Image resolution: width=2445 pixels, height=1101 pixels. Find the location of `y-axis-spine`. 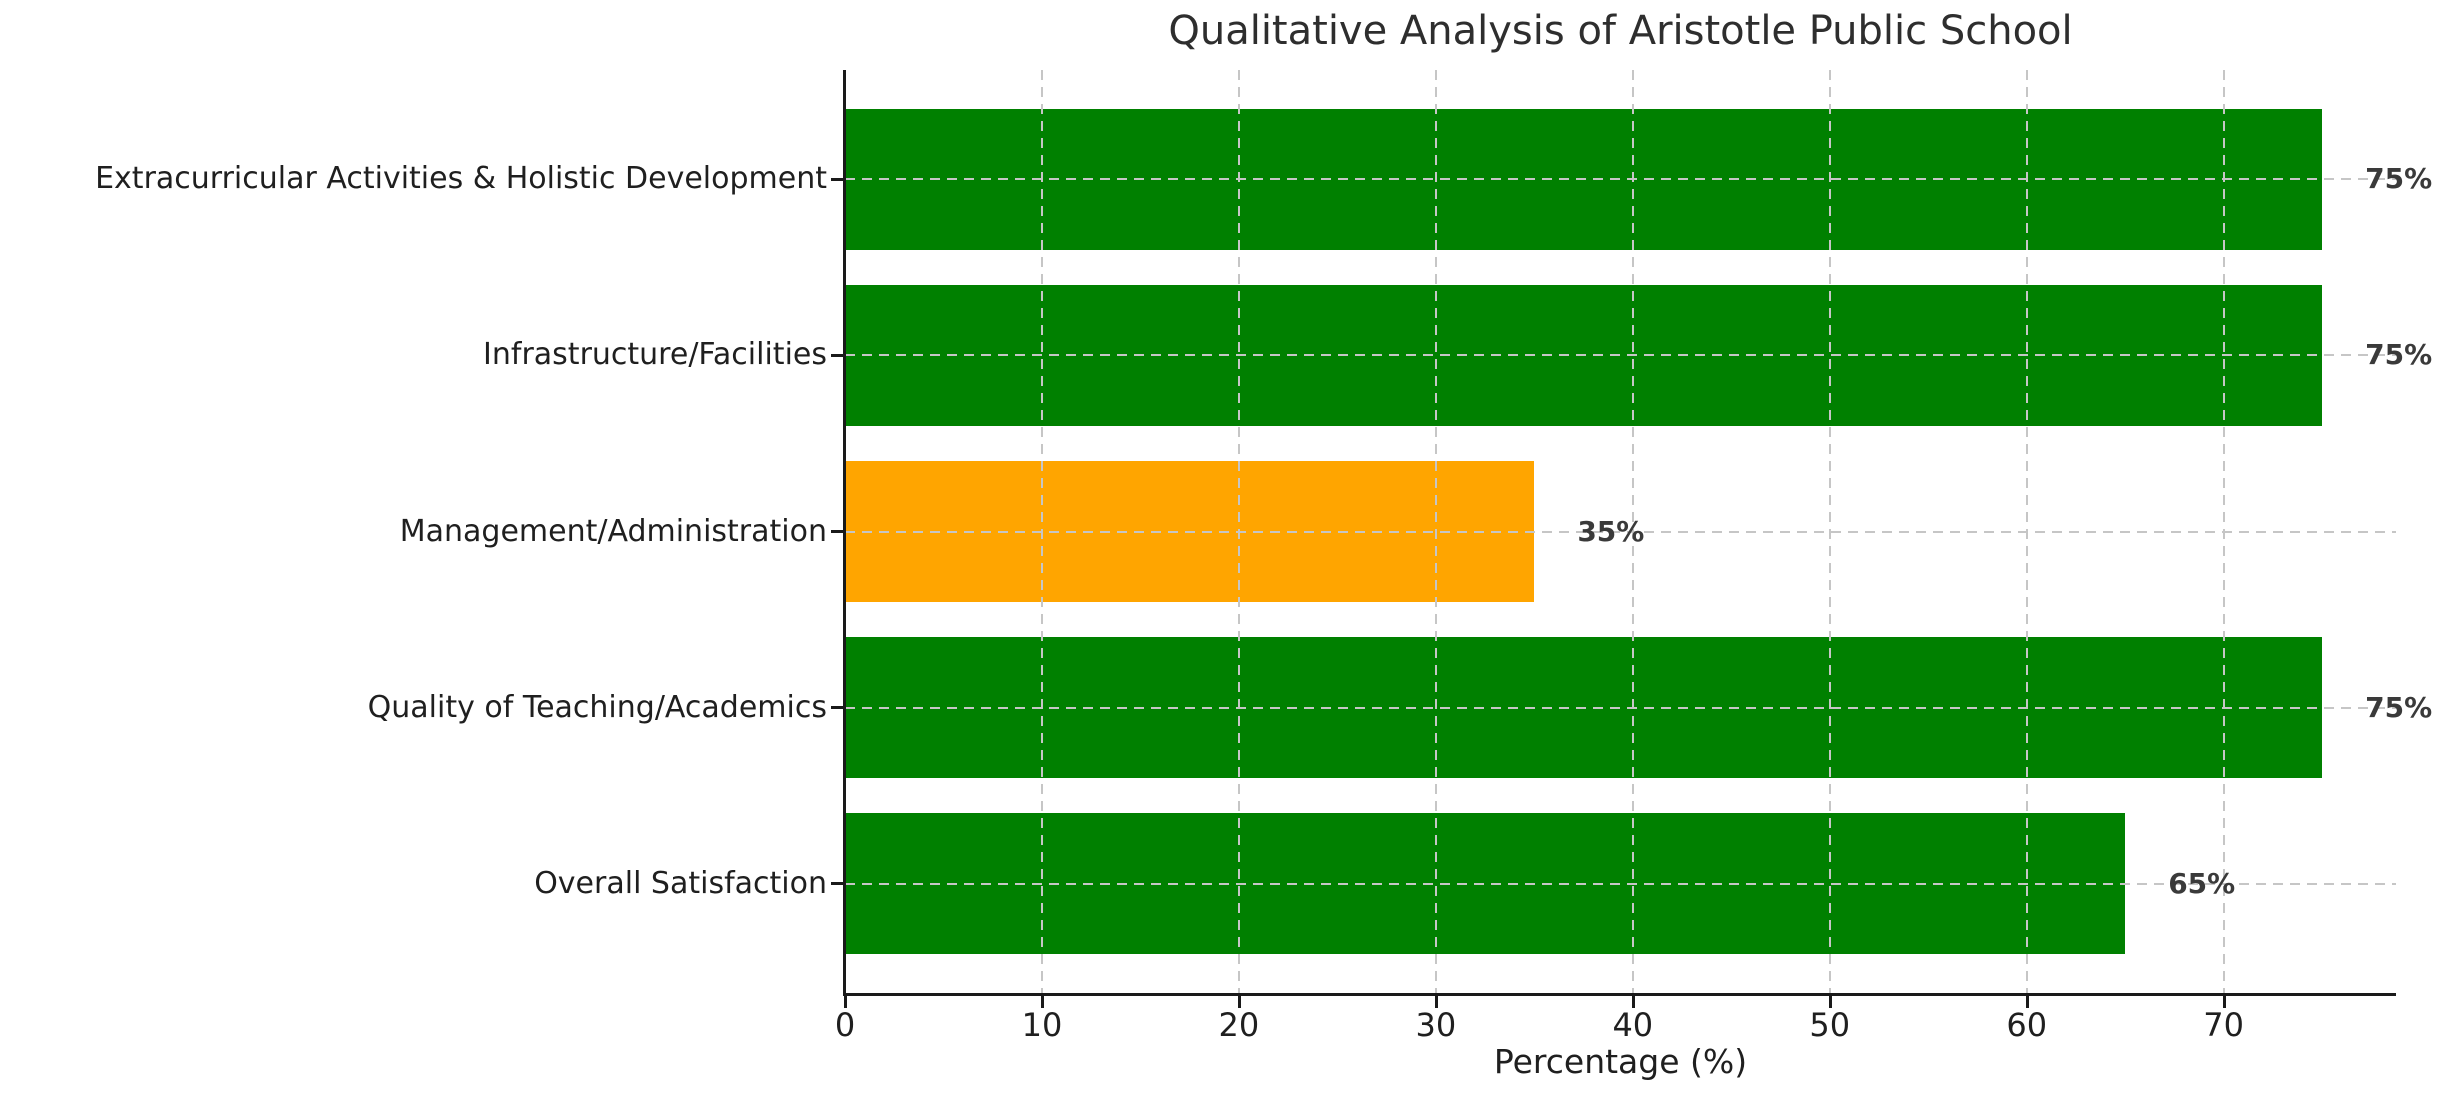

y-axis-spine is located at coordinates (844, 533).